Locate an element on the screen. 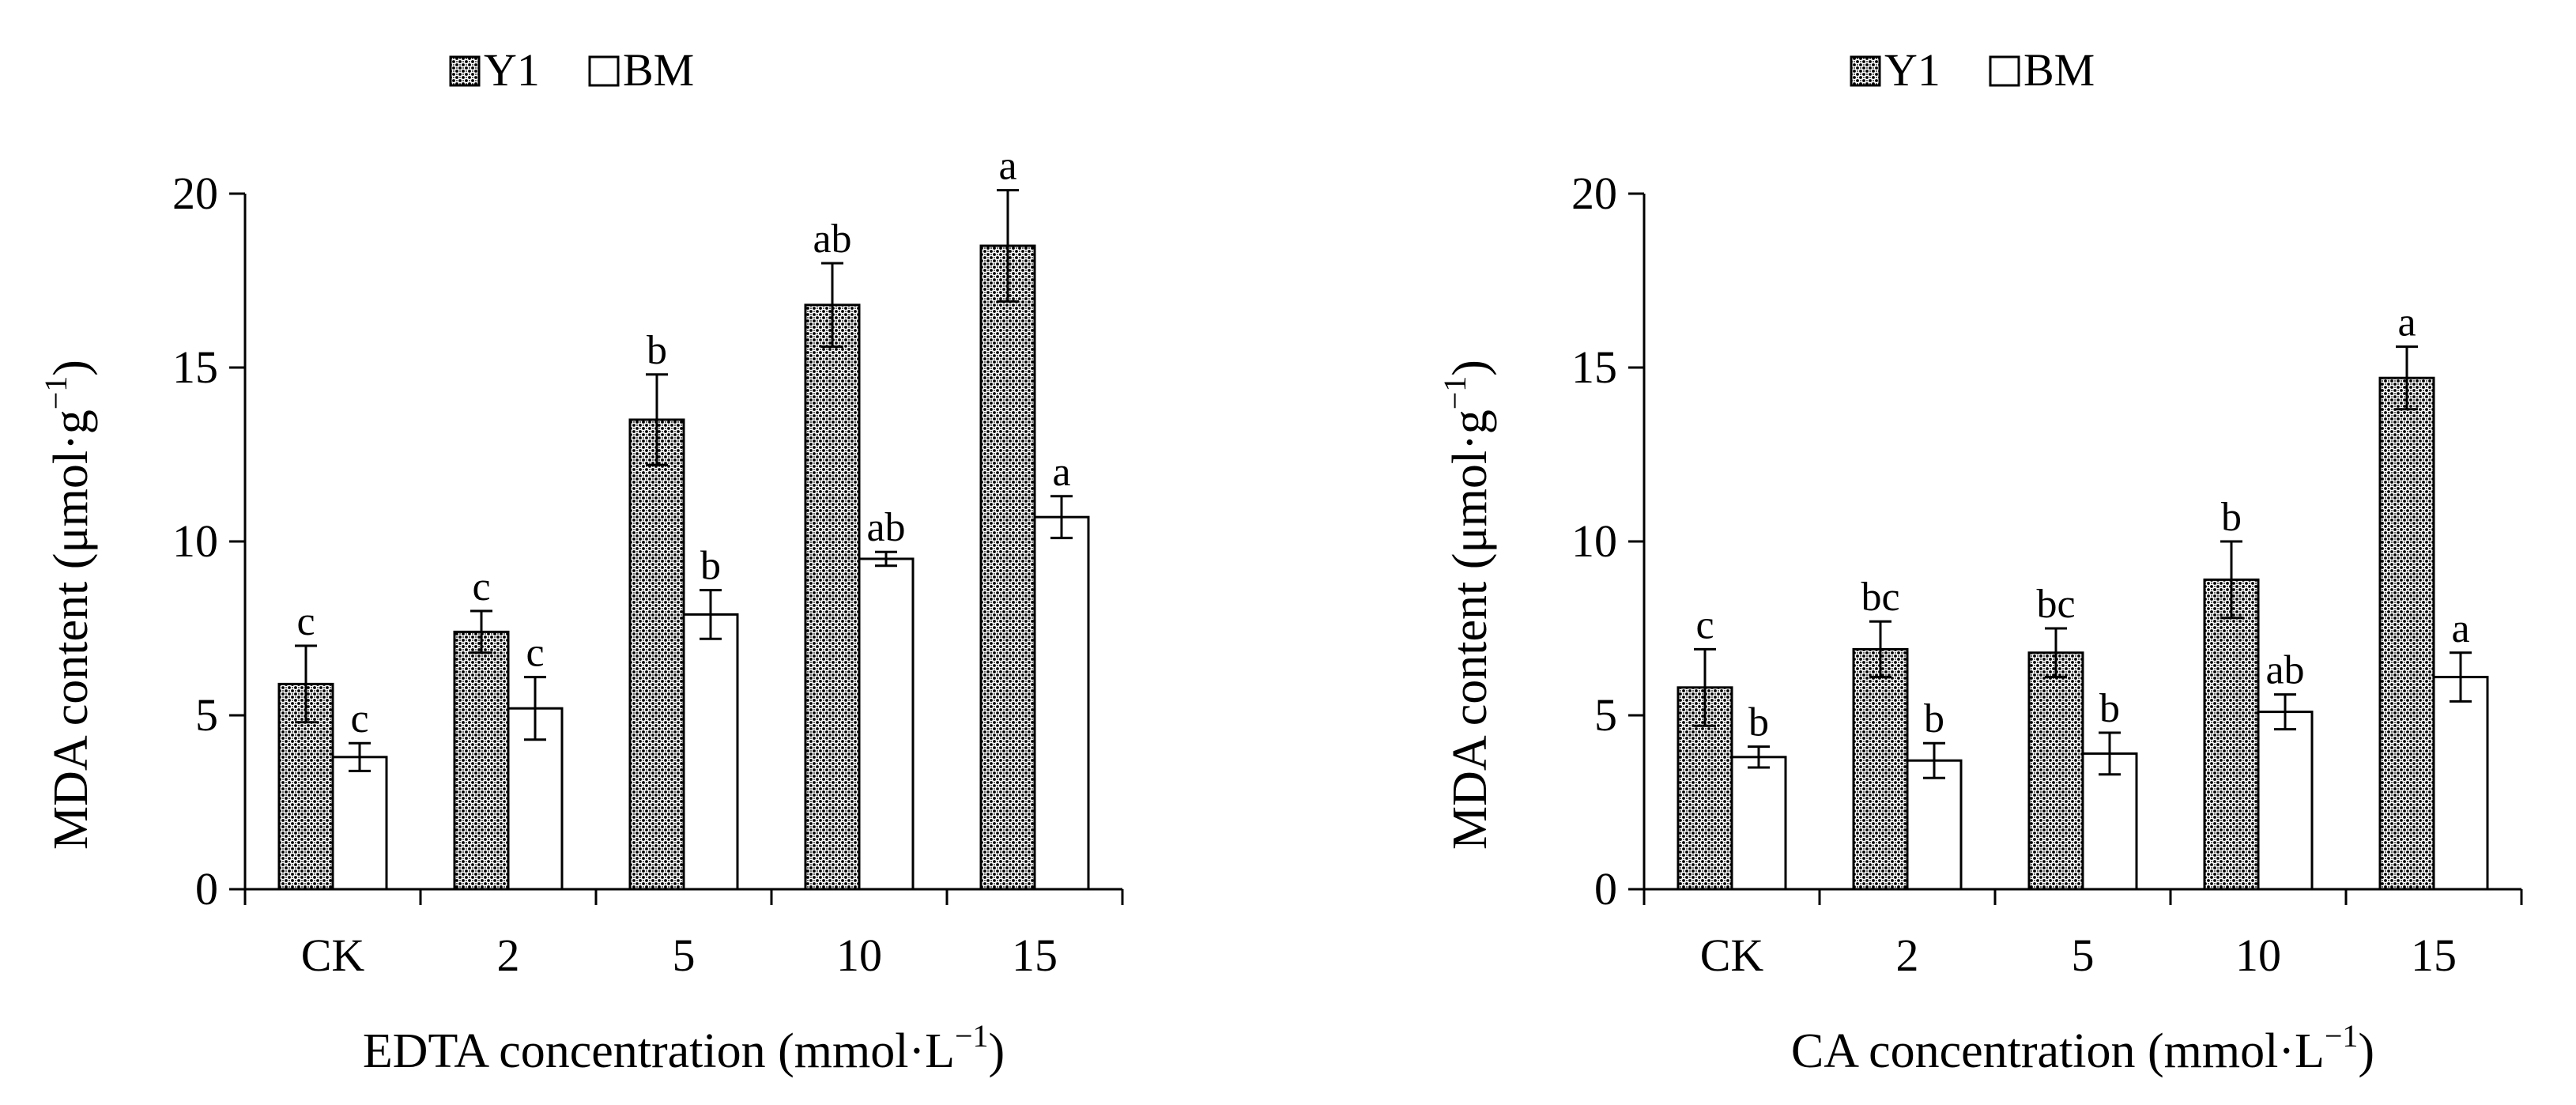 The image size is (2576, 1105). significance-label-y1: ab is located at coordinates (832, 239).